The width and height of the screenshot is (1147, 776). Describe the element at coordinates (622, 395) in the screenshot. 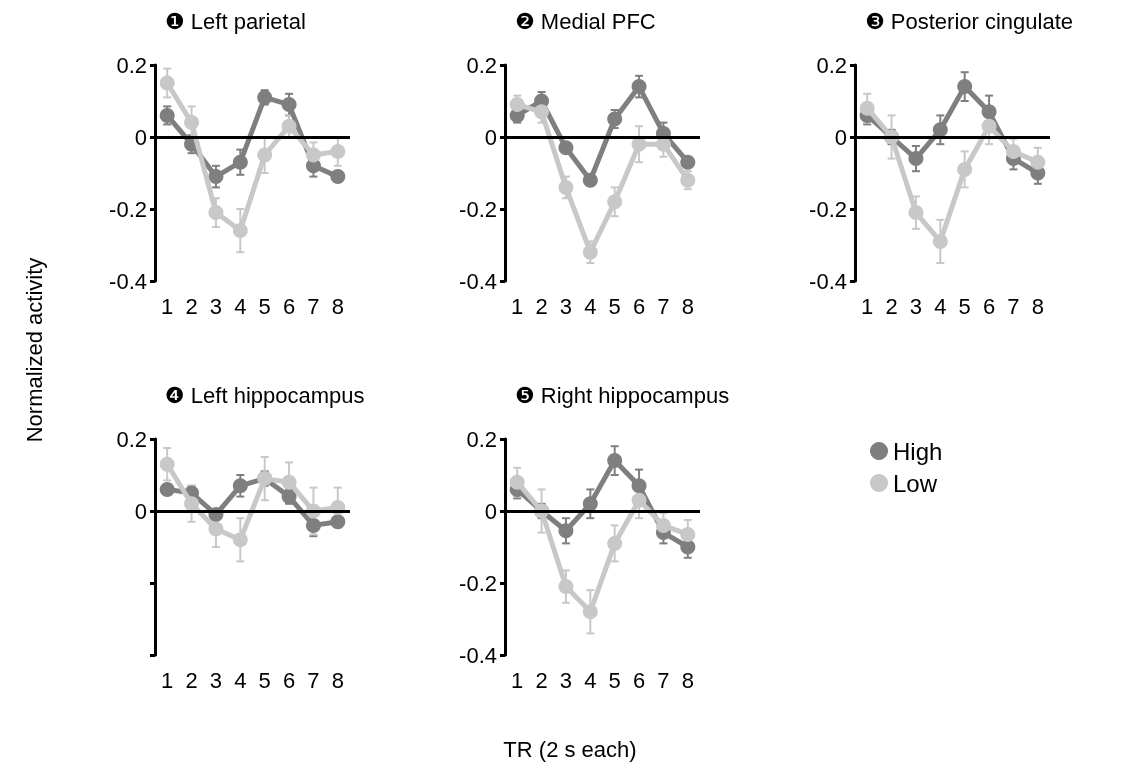

I see `chart-title: ❺ Right hippocampus` at that location.